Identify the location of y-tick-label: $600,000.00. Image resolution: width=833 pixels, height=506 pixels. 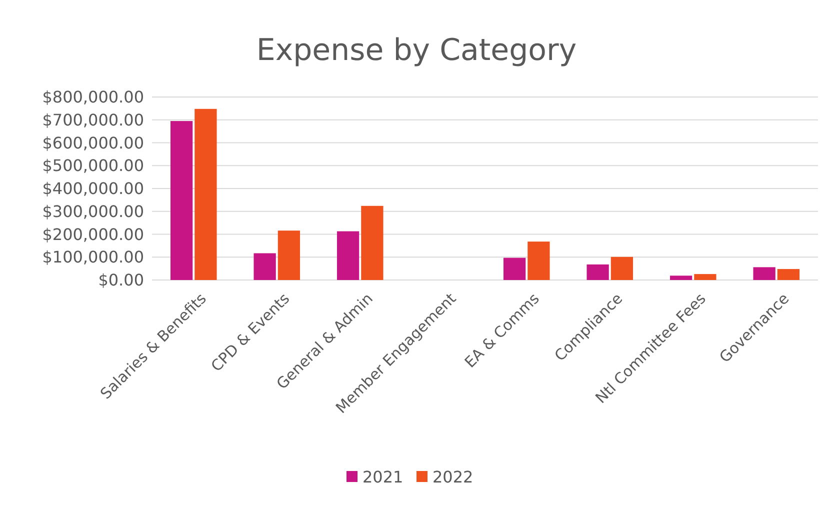
(93, 142).